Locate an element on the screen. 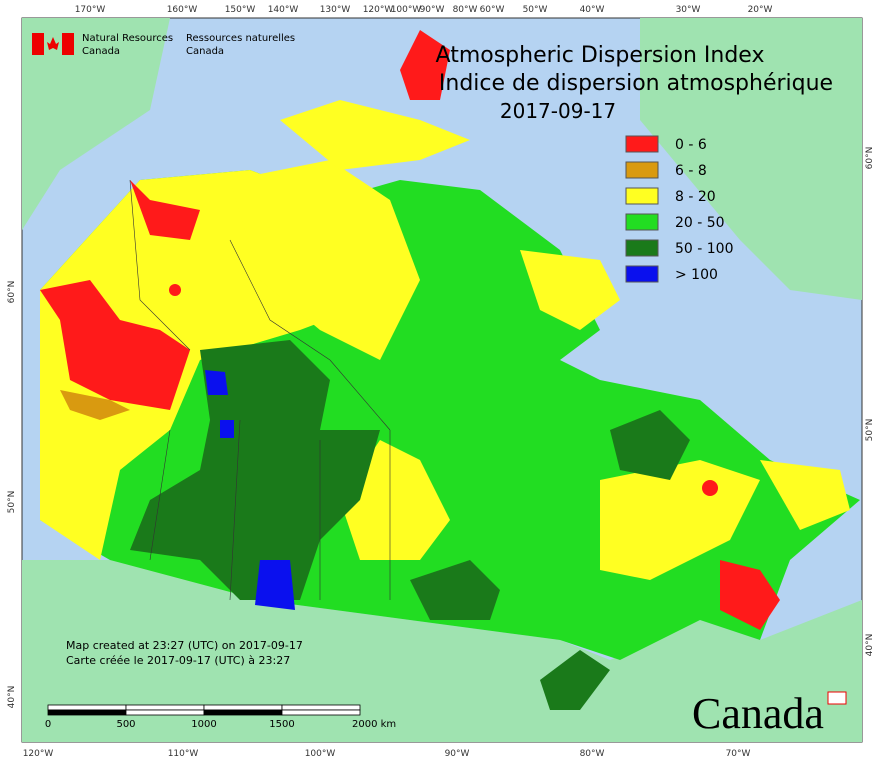 This screenshot has height=764, width=880. org-en: Canada is located at coordinates (101, 51).